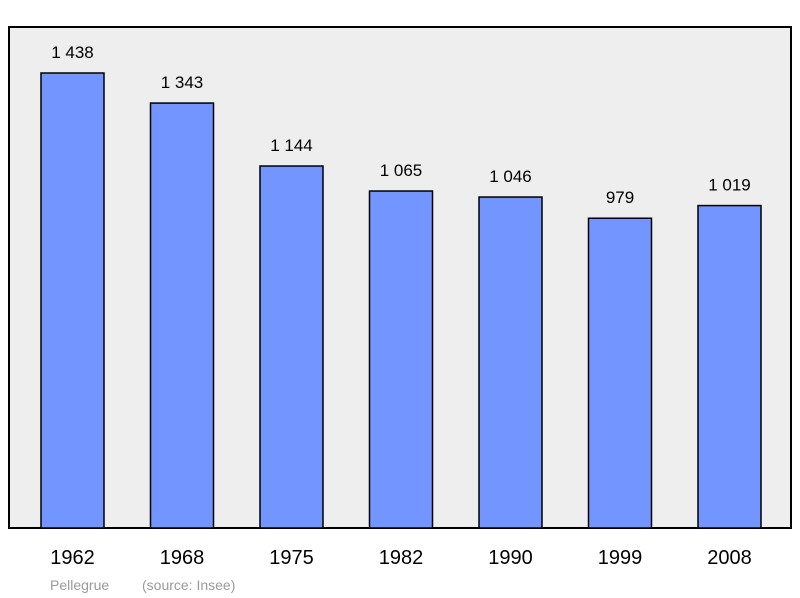 The height and width of the screenshot is (598, 800). I want to click on caption-source: (source: Insee), so click(188, 585).